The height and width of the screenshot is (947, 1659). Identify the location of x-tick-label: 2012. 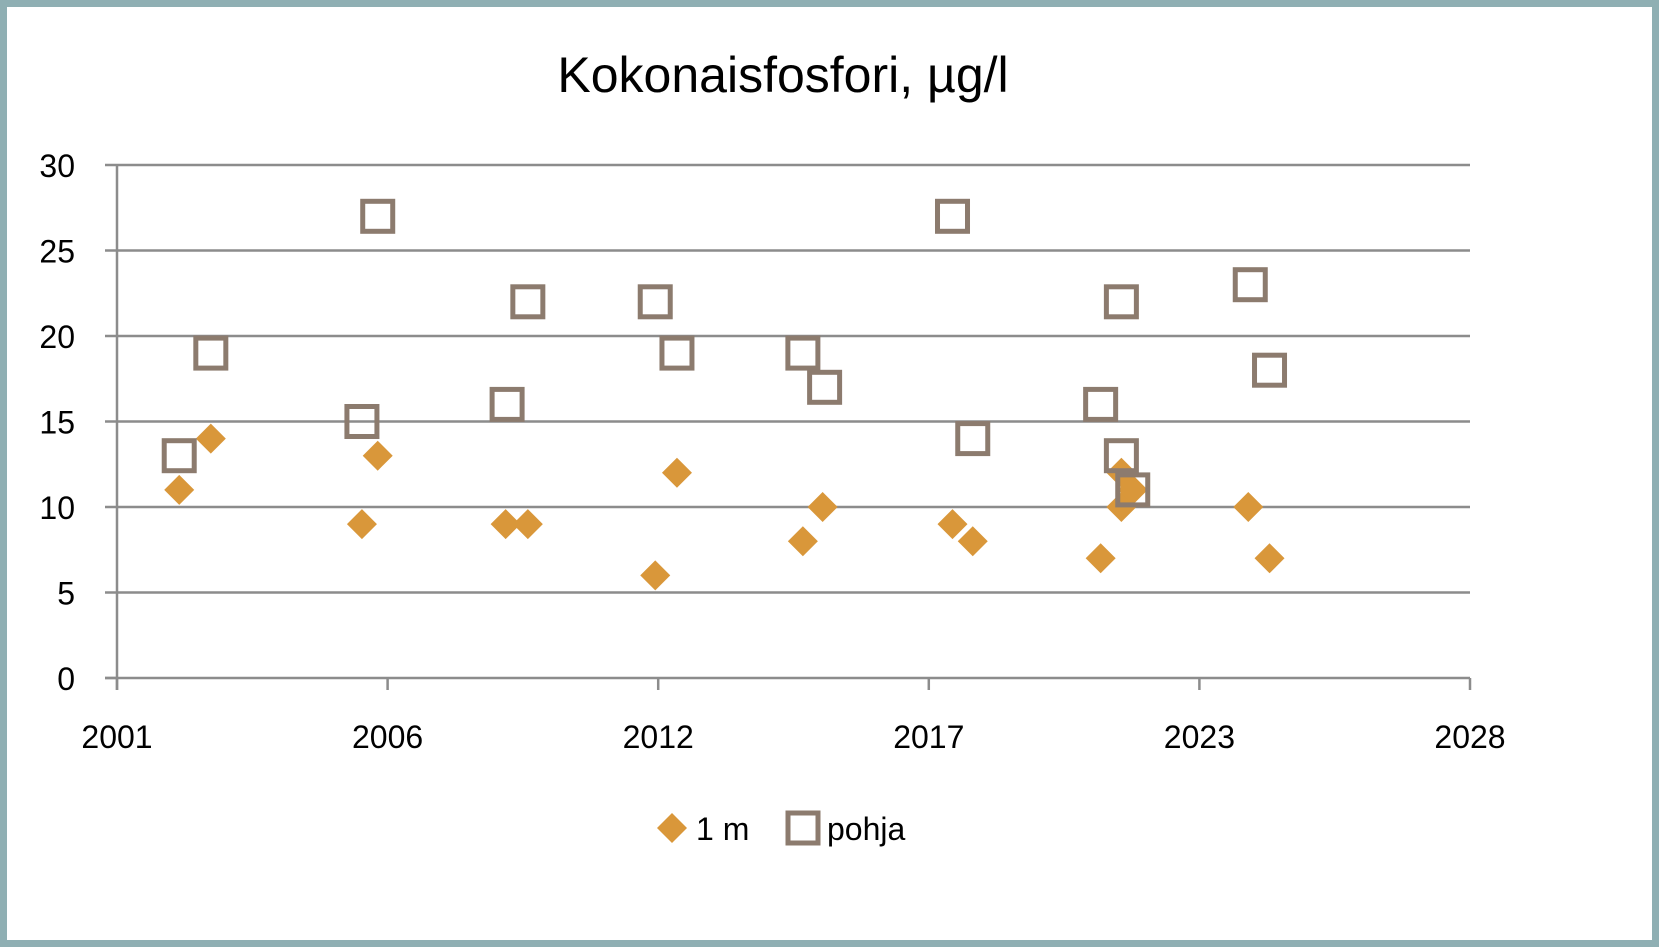
(658, 737).